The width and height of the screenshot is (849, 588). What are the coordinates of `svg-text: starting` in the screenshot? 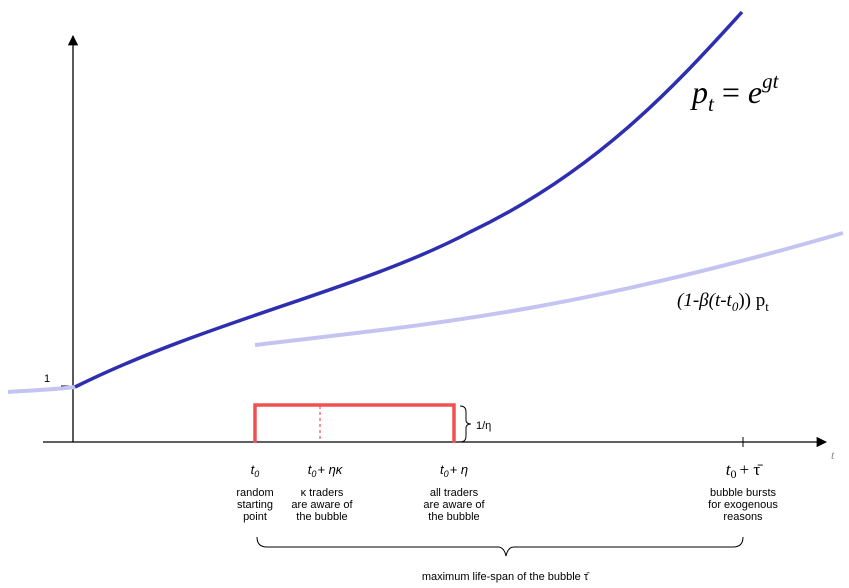 It's located at (255, 505).